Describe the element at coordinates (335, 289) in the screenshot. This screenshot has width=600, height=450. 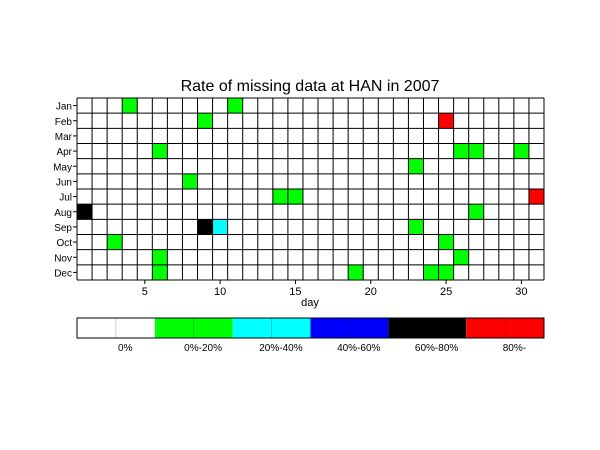
I see `day-tick-labels: 5 10 15 20 25 30` at that location.